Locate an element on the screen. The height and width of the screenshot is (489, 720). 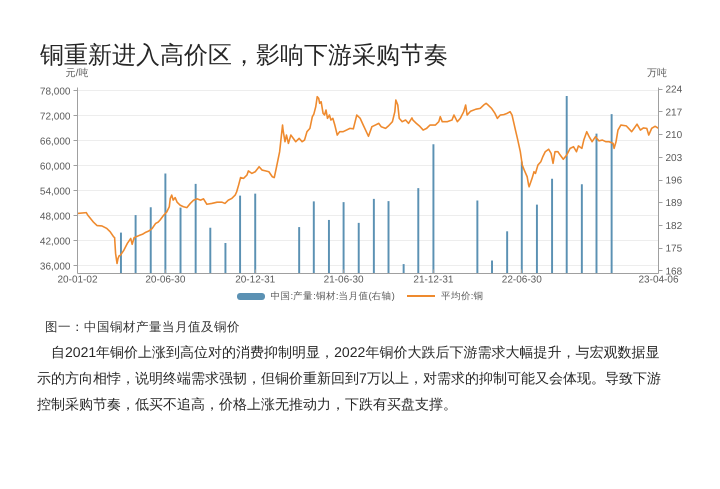
legend-label: 中国:产量:铜材:当月值(右轴) is located at coordinates (332, 296).